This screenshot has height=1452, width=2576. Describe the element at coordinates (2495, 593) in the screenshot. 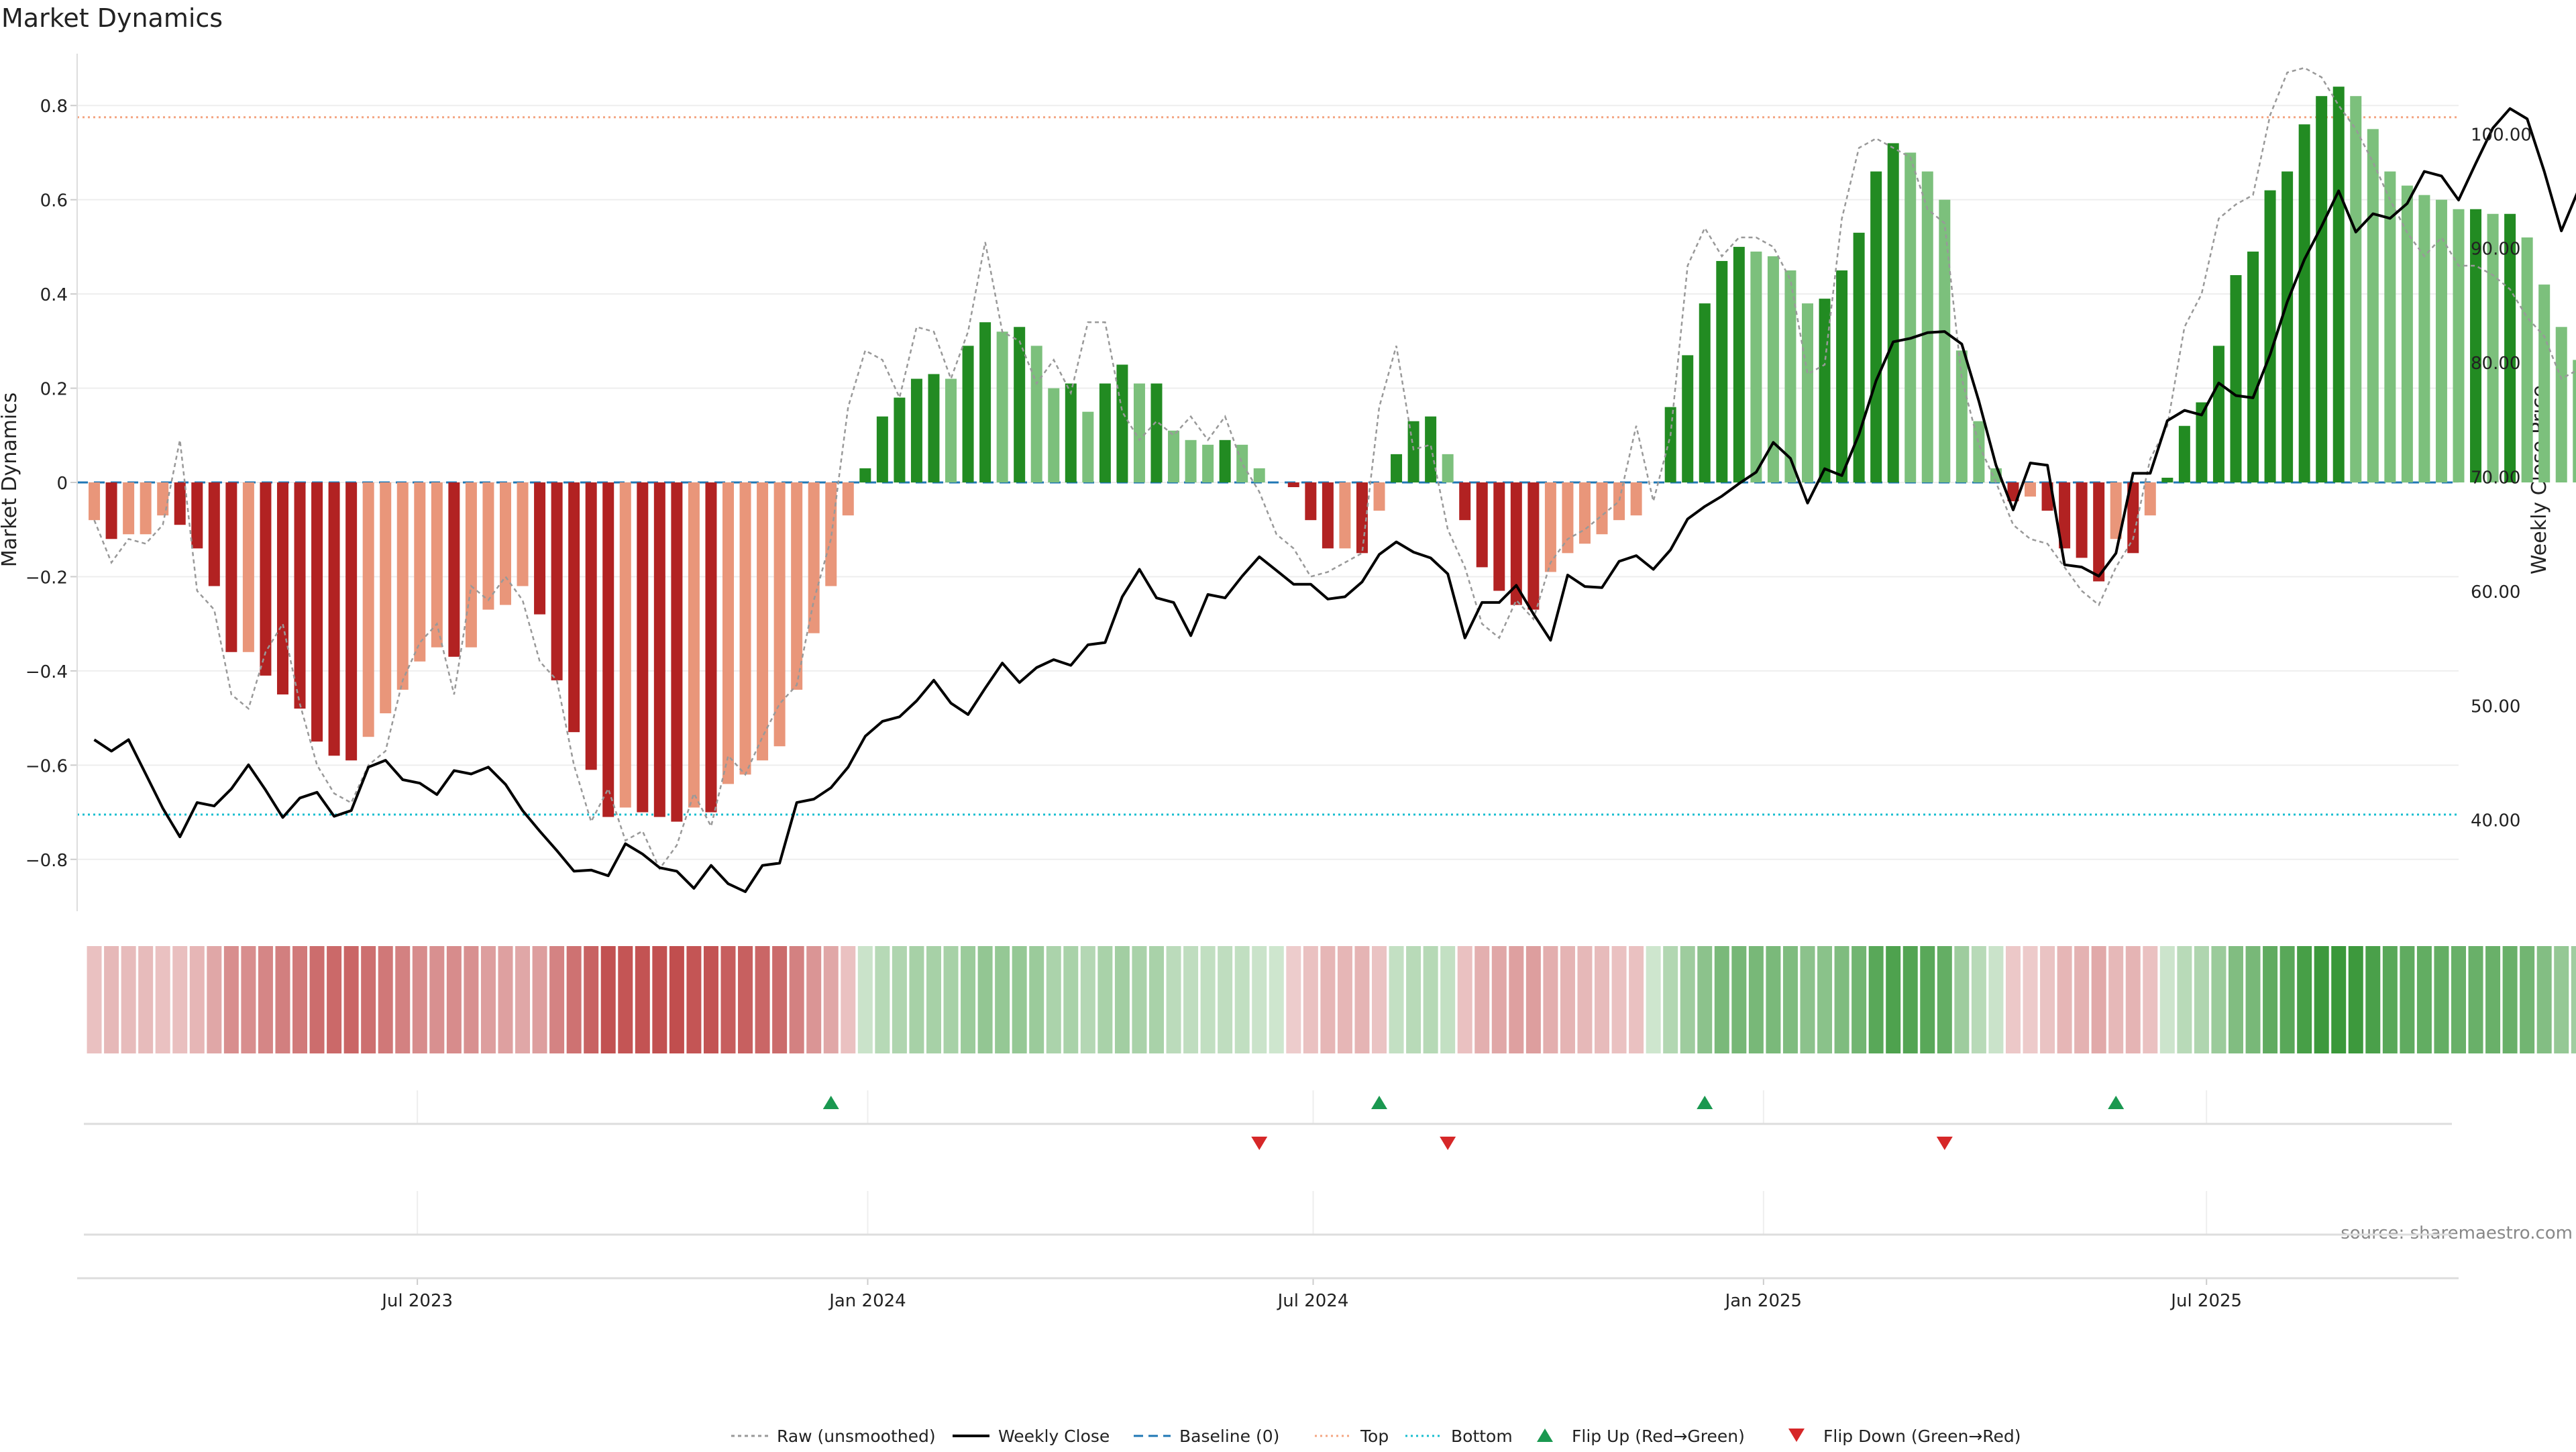

I see `y2-tick-label: 60.00` at that location.